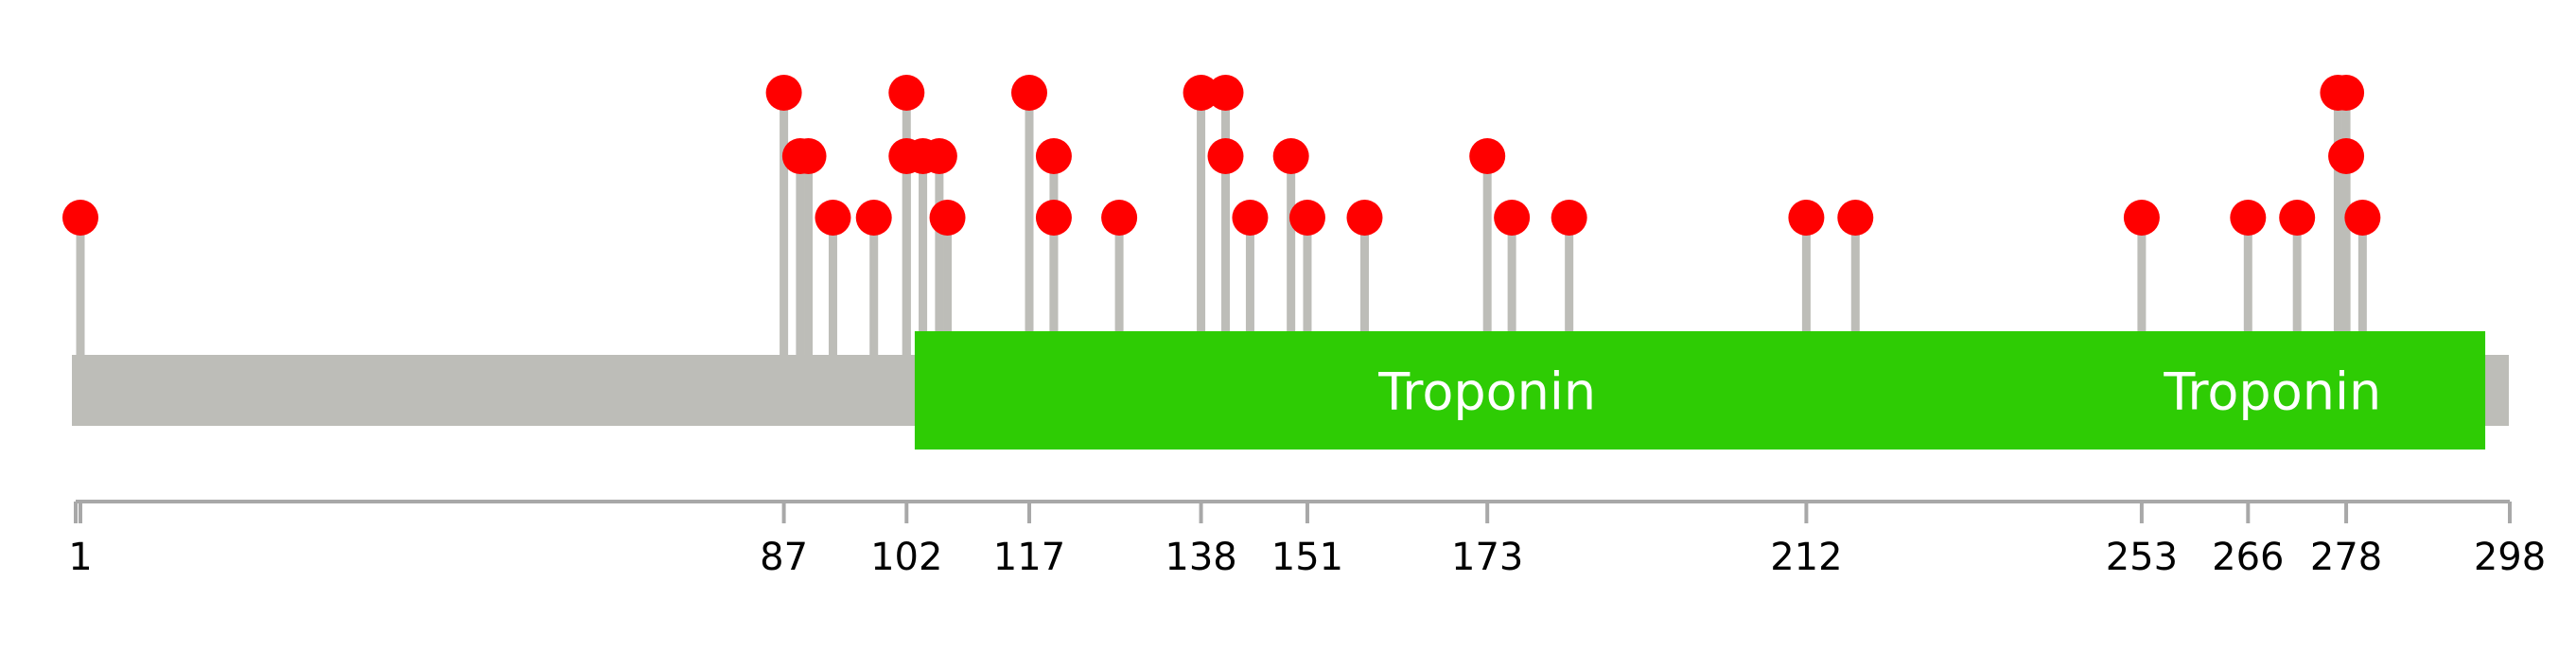  What do you see at coordinates (906, 557) in the screenshot?
I see `tick-label: 102` at bounding box center [906, 557].